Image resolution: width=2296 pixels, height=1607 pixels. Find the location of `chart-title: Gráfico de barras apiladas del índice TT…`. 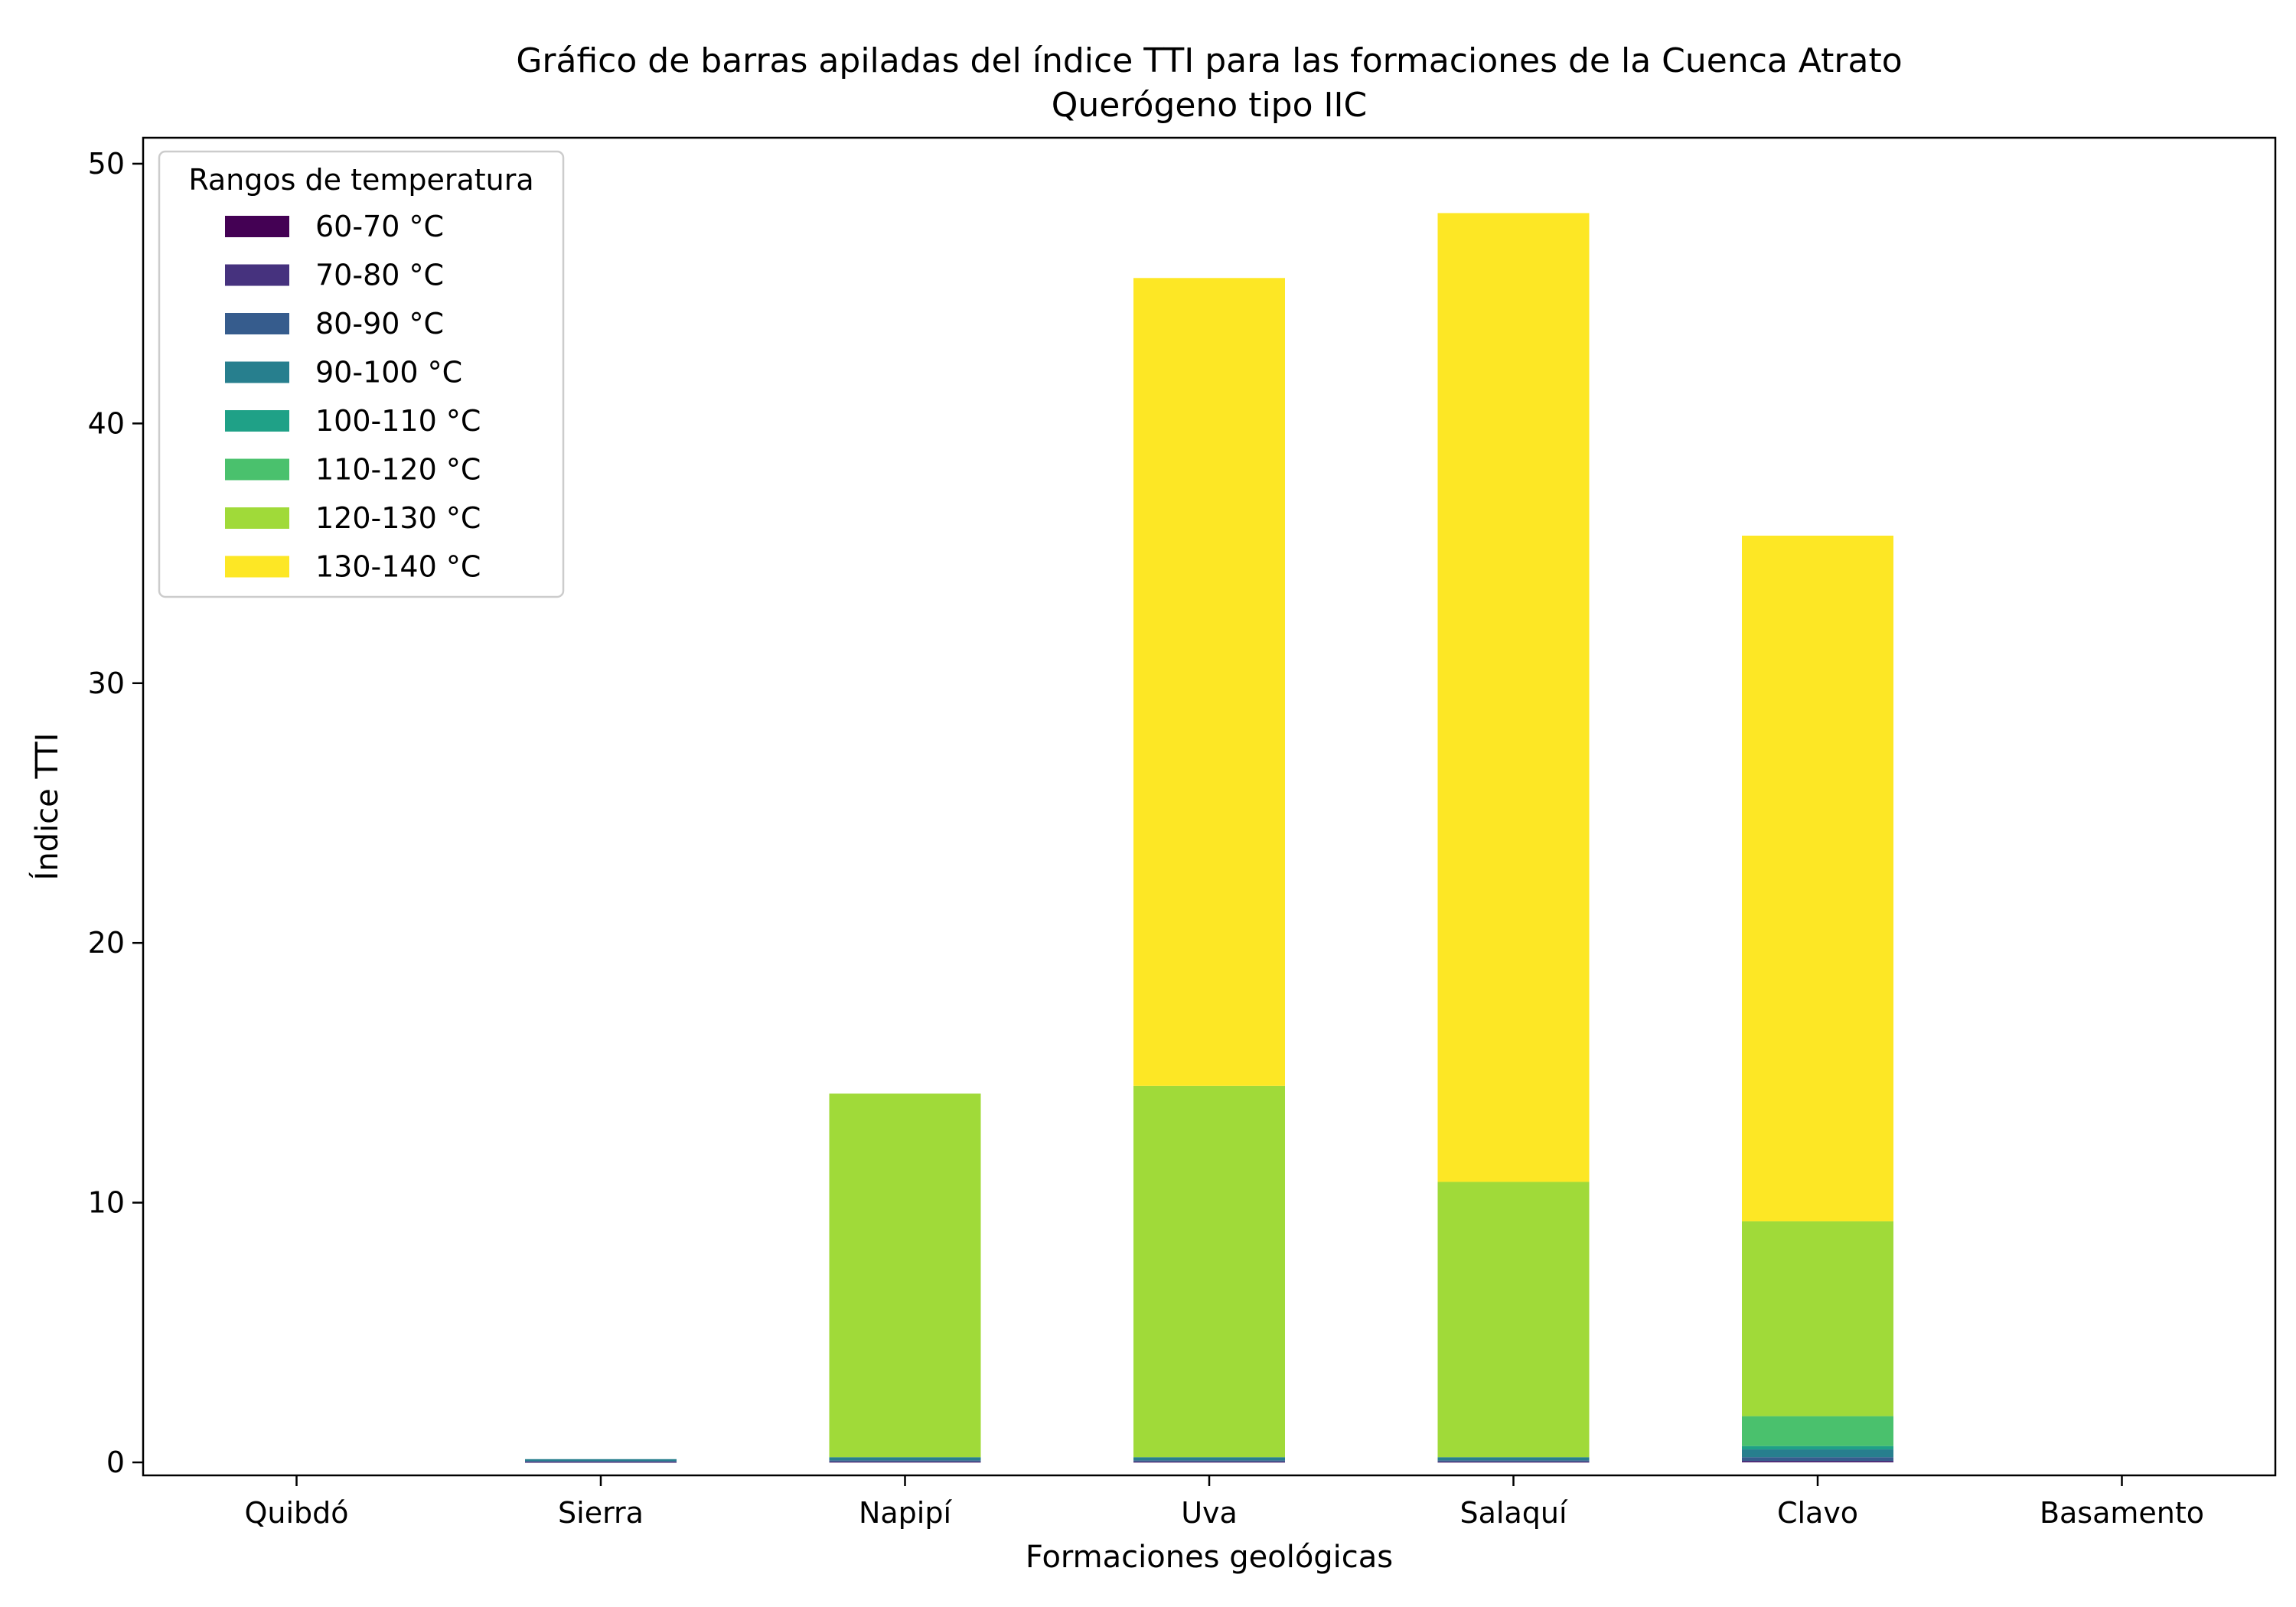

chart-title: Gráfico de barras apiladas del índice TT… is located at coordinates (1209, 60).